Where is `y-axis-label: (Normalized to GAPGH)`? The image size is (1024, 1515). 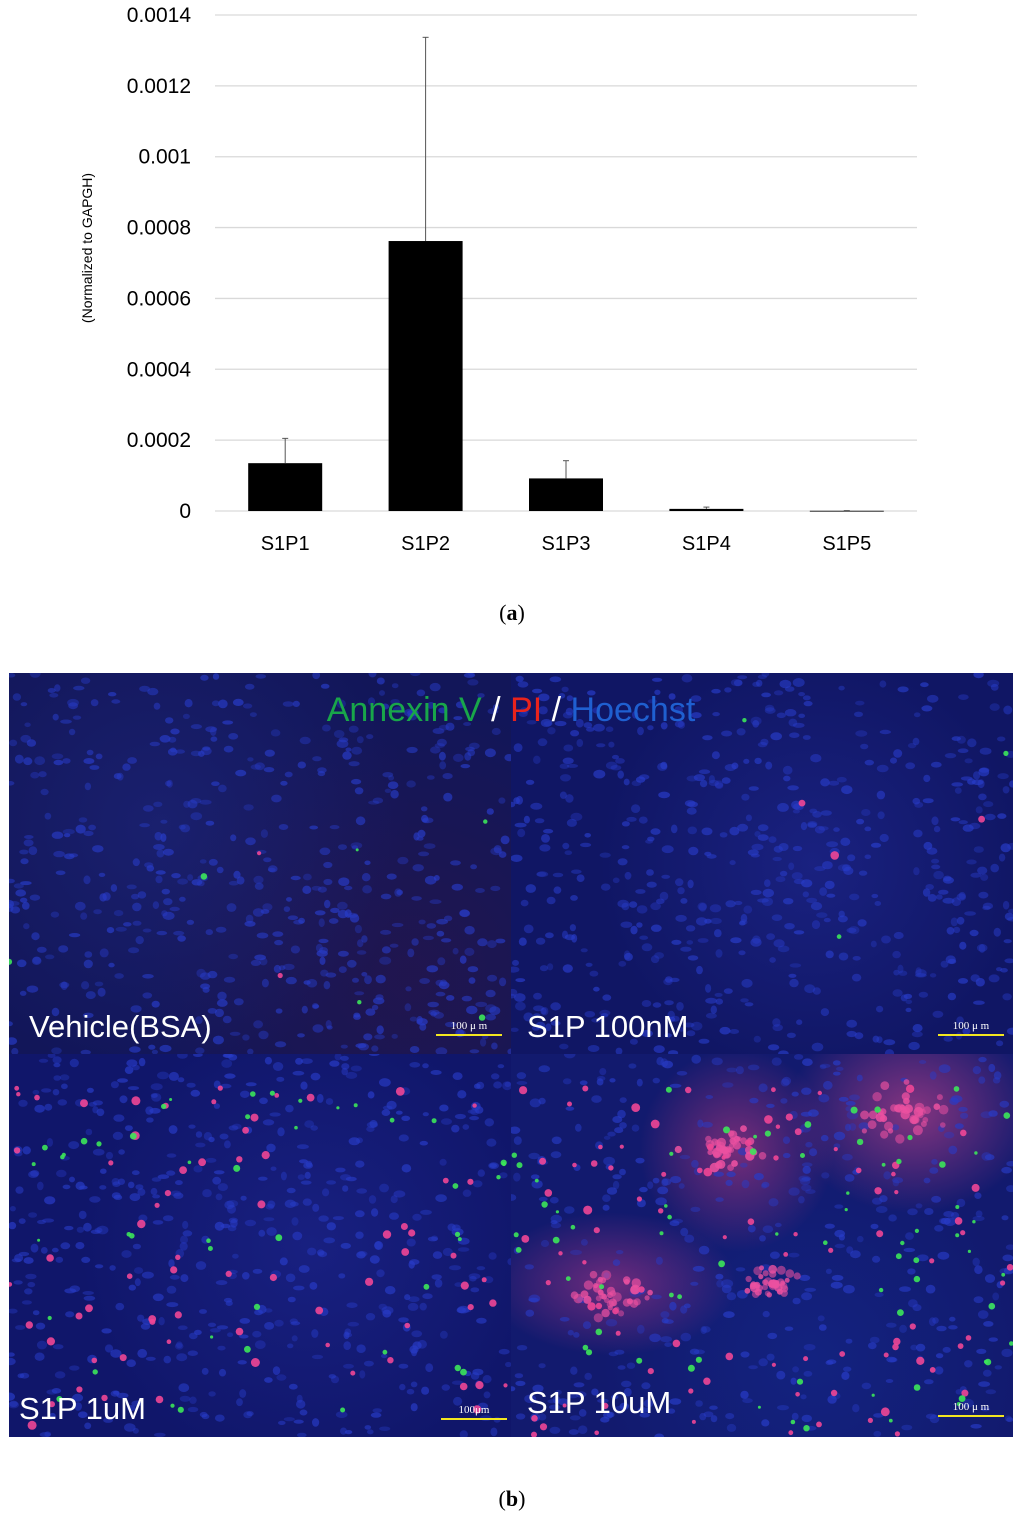 y-axis-label: (Normalized to GAPGH) is located at coordinates (87, 248).